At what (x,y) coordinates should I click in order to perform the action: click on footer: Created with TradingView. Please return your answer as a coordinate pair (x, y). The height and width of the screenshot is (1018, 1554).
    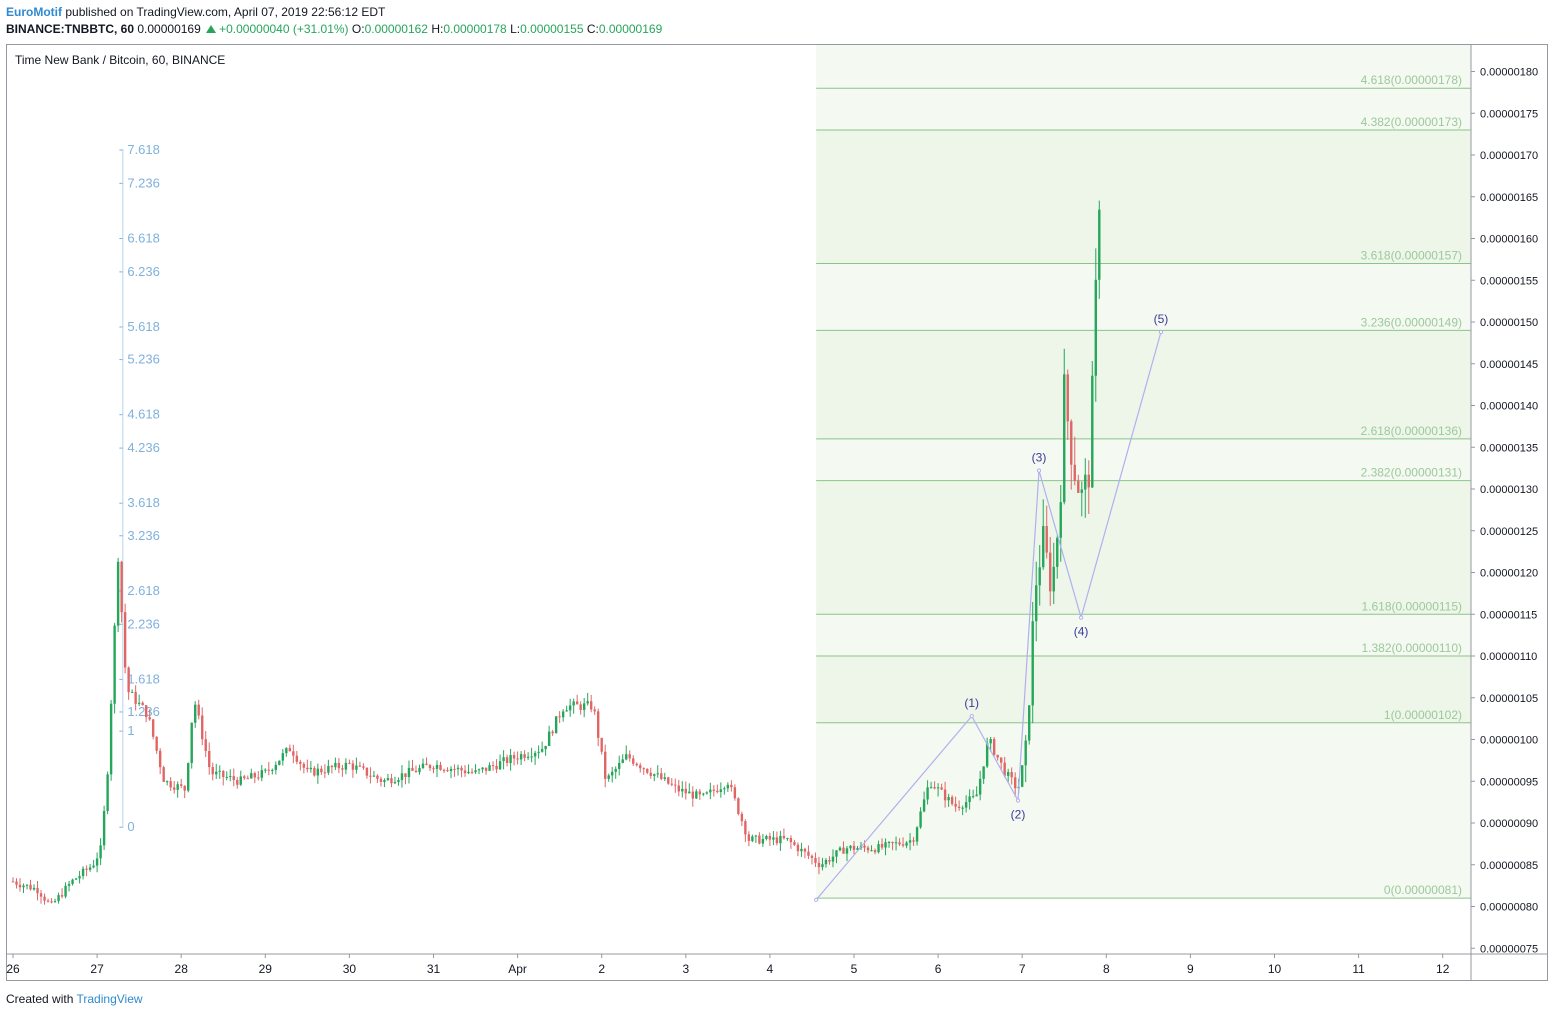
    Looking at the image, I should click on (74, 999).